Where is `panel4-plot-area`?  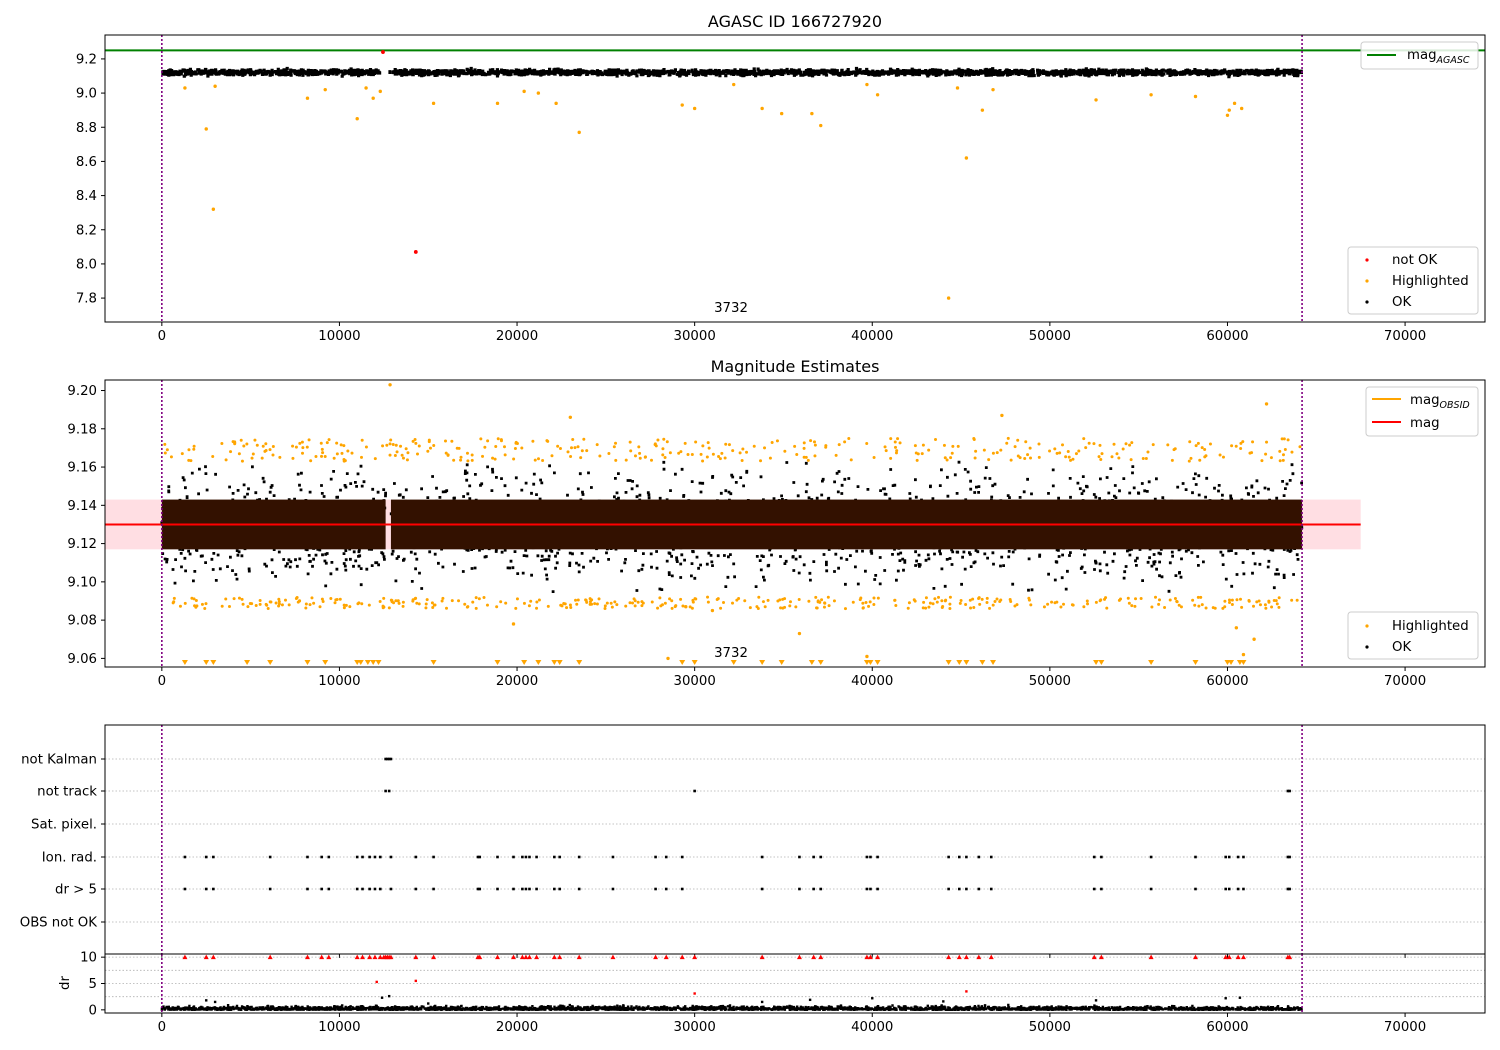 panel4-plot-area is located at coordinates (795, 983).